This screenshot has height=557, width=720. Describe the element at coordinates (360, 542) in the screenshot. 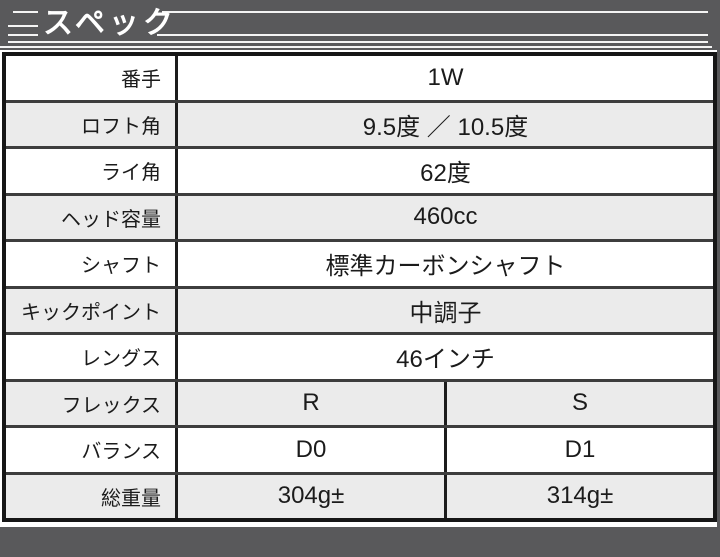

I see `footer-bar` at that location.